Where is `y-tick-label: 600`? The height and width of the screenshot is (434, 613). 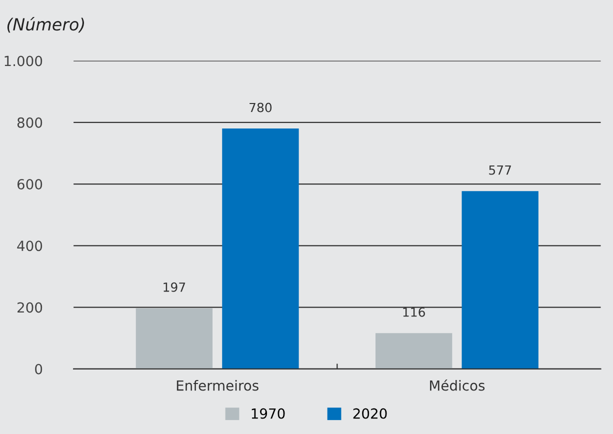
y-tick-label: 600 is located at coordinates (29, 184).